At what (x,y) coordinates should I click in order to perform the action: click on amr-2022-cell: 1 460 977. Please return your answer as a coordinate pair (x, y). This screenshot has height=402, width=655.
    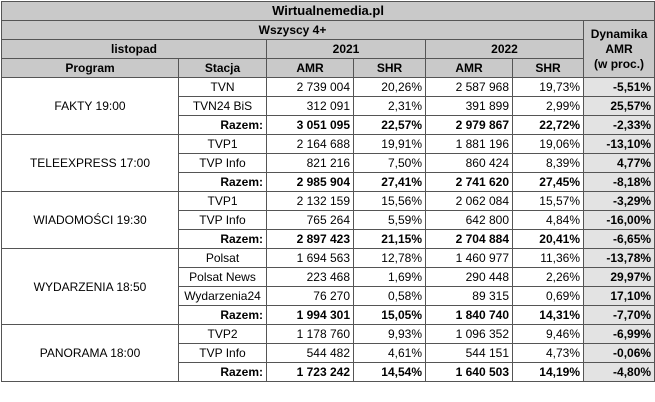
    Looking at the image, I should click on (469, 258).